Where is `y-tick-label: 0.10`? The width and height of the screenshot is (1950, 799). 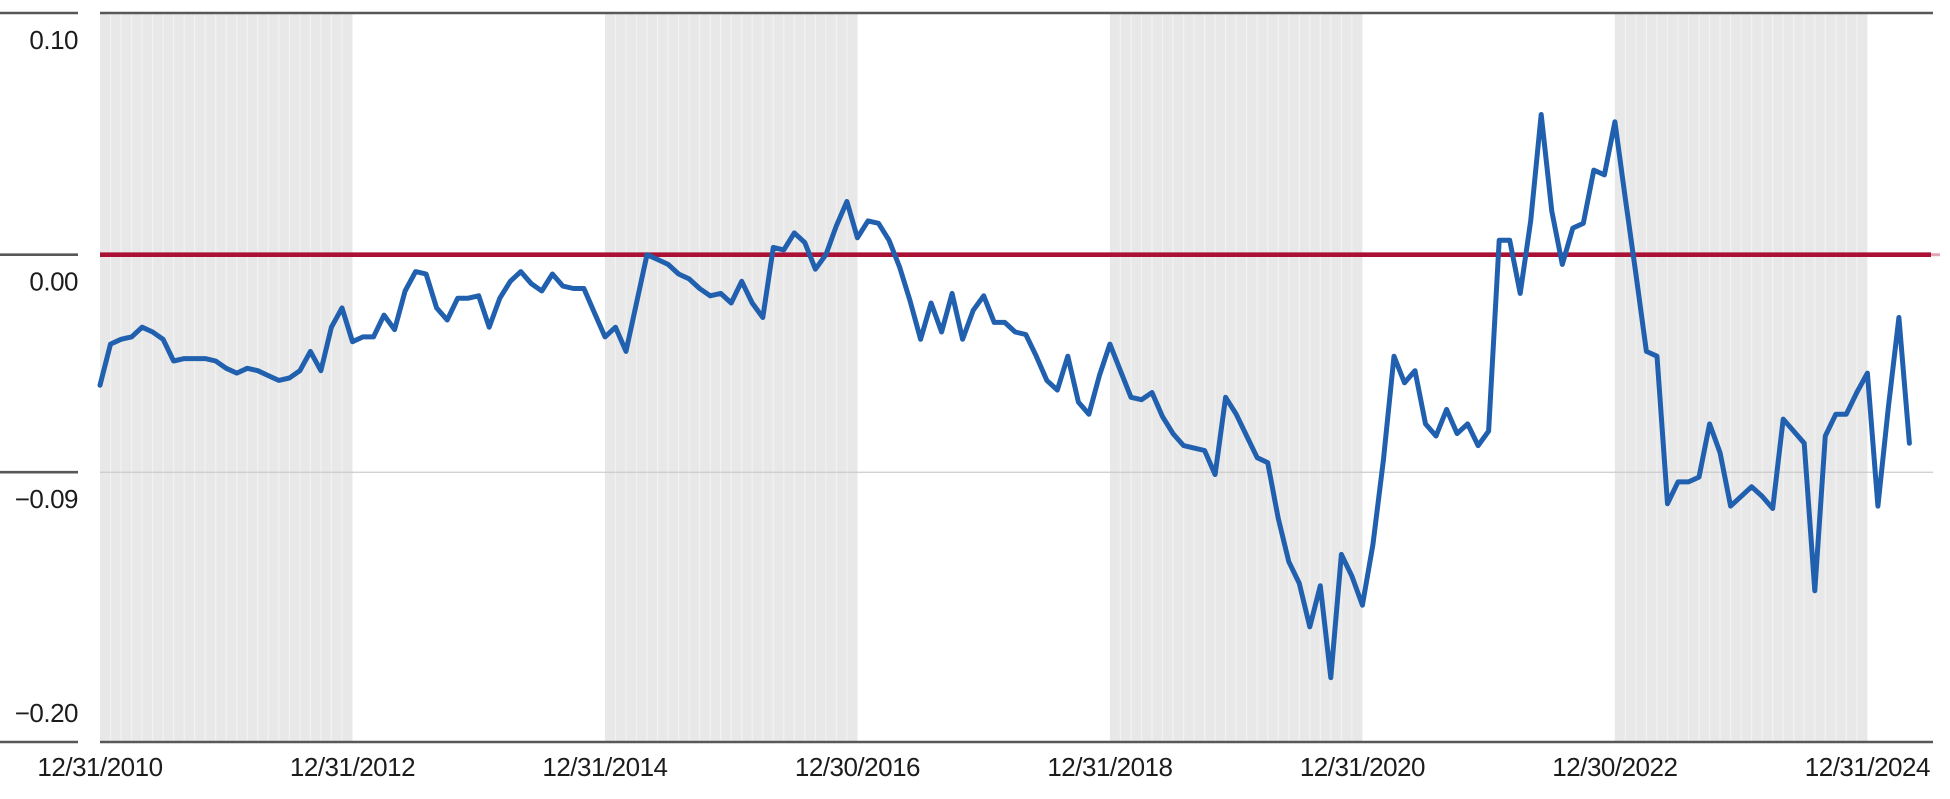
y-tick-label: 0.10 is located at coordinates (53, 40).